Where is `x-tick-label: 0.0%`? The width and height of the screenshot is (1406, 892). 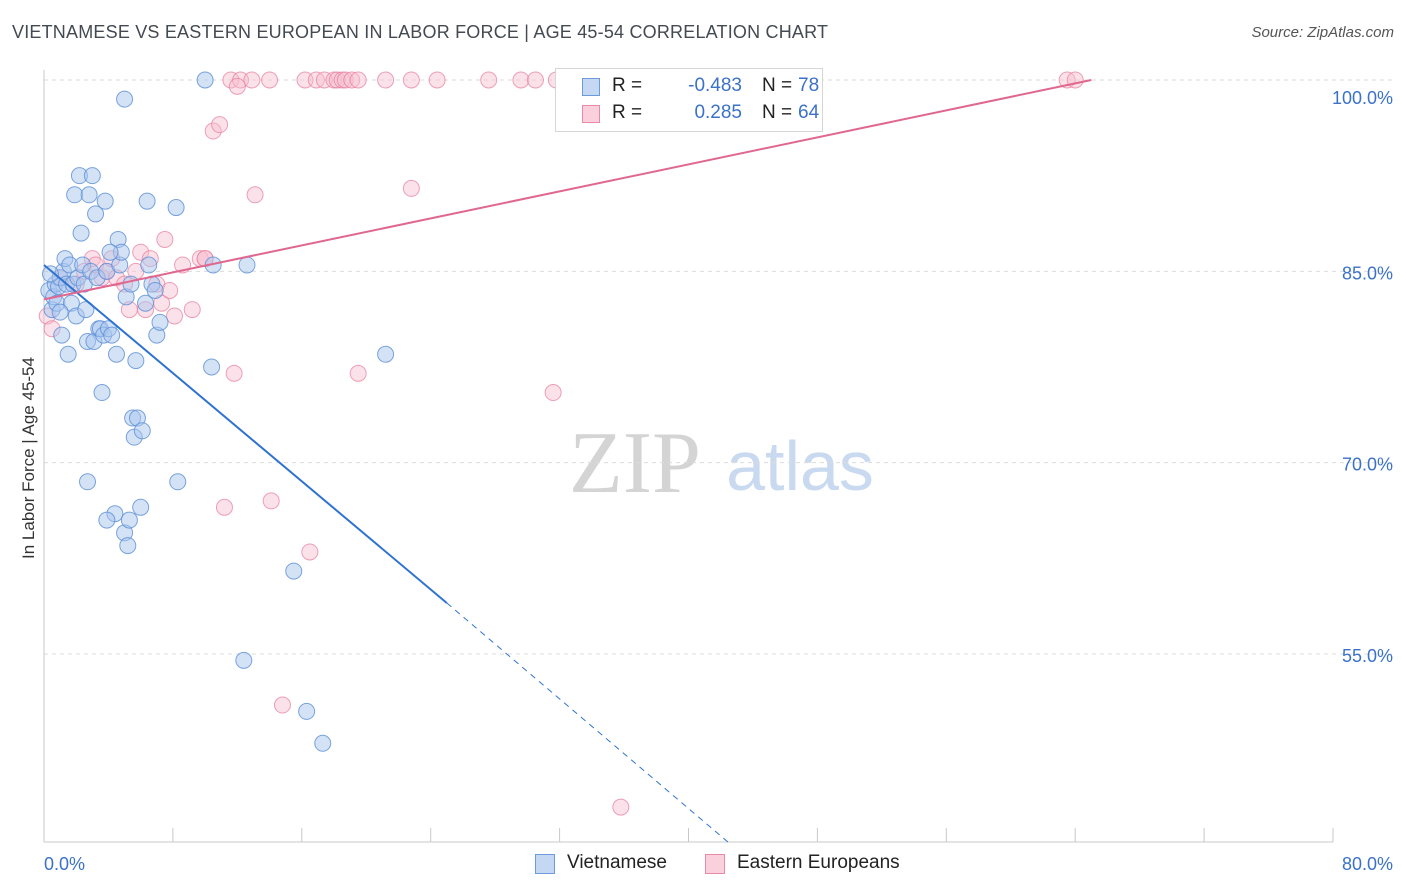
x-tick-label: 0.0% is located at coordinates (64, 864).